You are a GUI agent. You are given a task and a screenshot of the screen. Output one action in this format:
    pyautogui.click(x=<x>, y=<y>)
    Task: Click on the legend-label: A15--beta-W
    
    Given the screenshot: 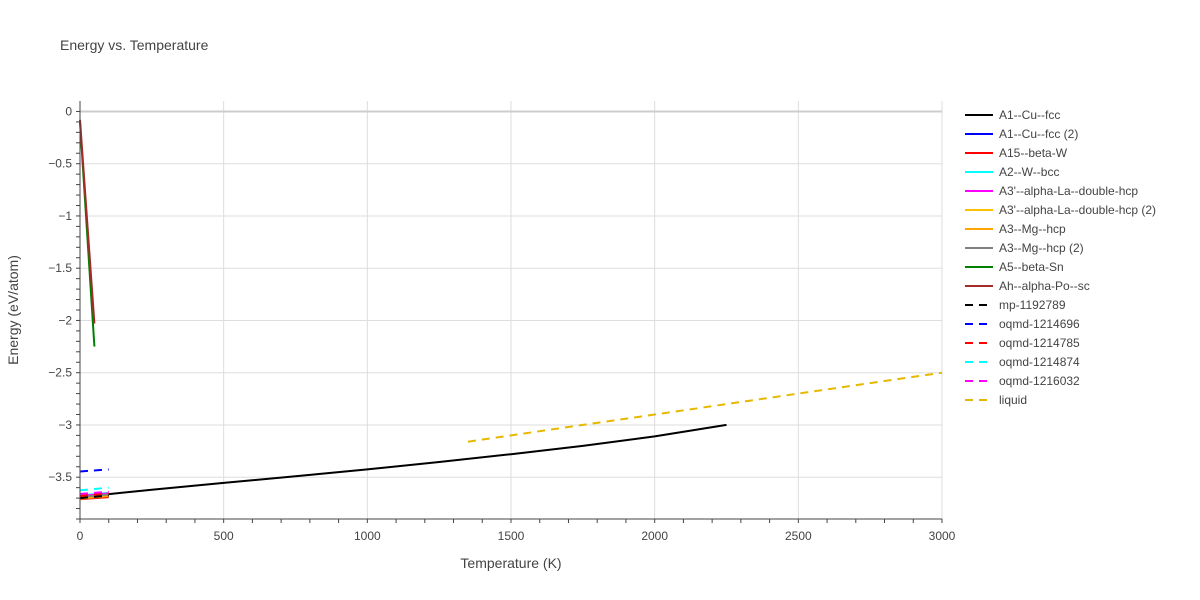 What is the action you would take?
    pyautogui.click(x=1033, y=153)
    